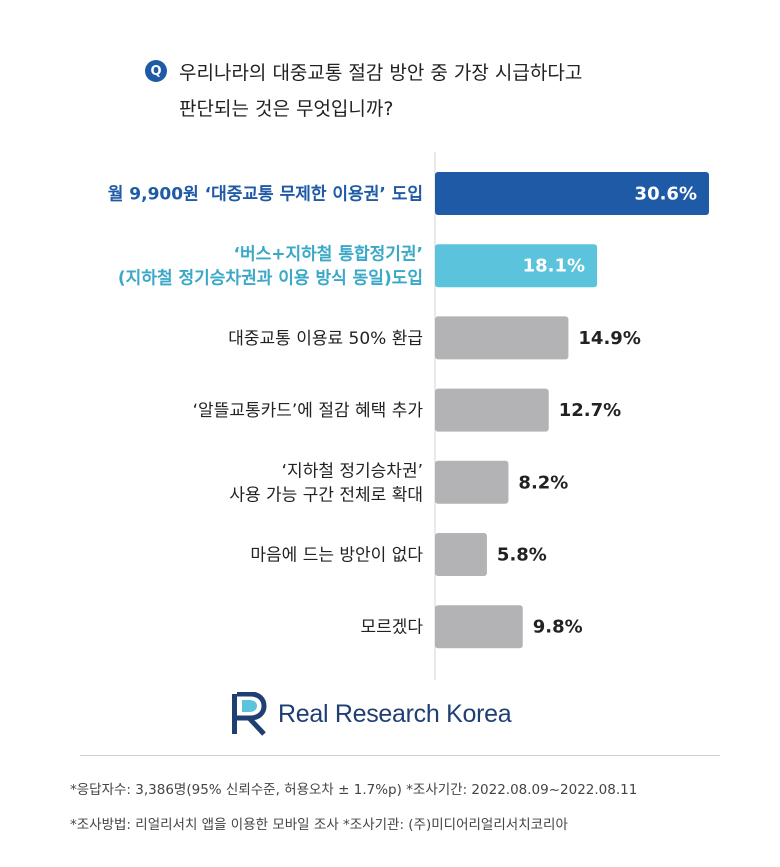  Describe the element at coordinates (336, 556) in the screenshot. I see `category-label-5-0: 마음에 드는 방안이 없다` at that location.